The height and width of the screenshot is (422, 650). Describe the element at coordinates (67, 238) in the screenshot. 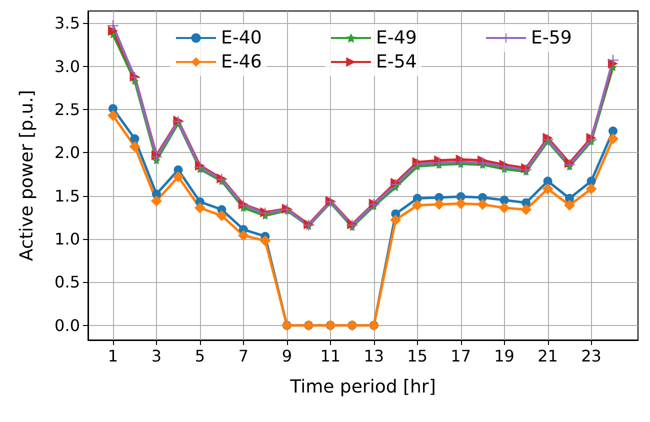

I see `y-tick-label: 1.0` at that location.